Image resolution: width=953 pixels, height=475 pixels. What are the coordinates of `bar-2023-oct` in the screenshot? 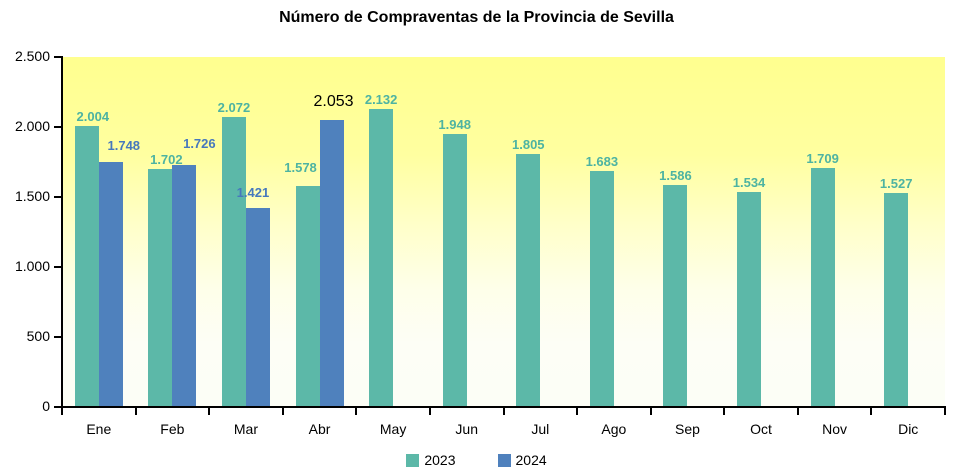 It's located at (749, 299).